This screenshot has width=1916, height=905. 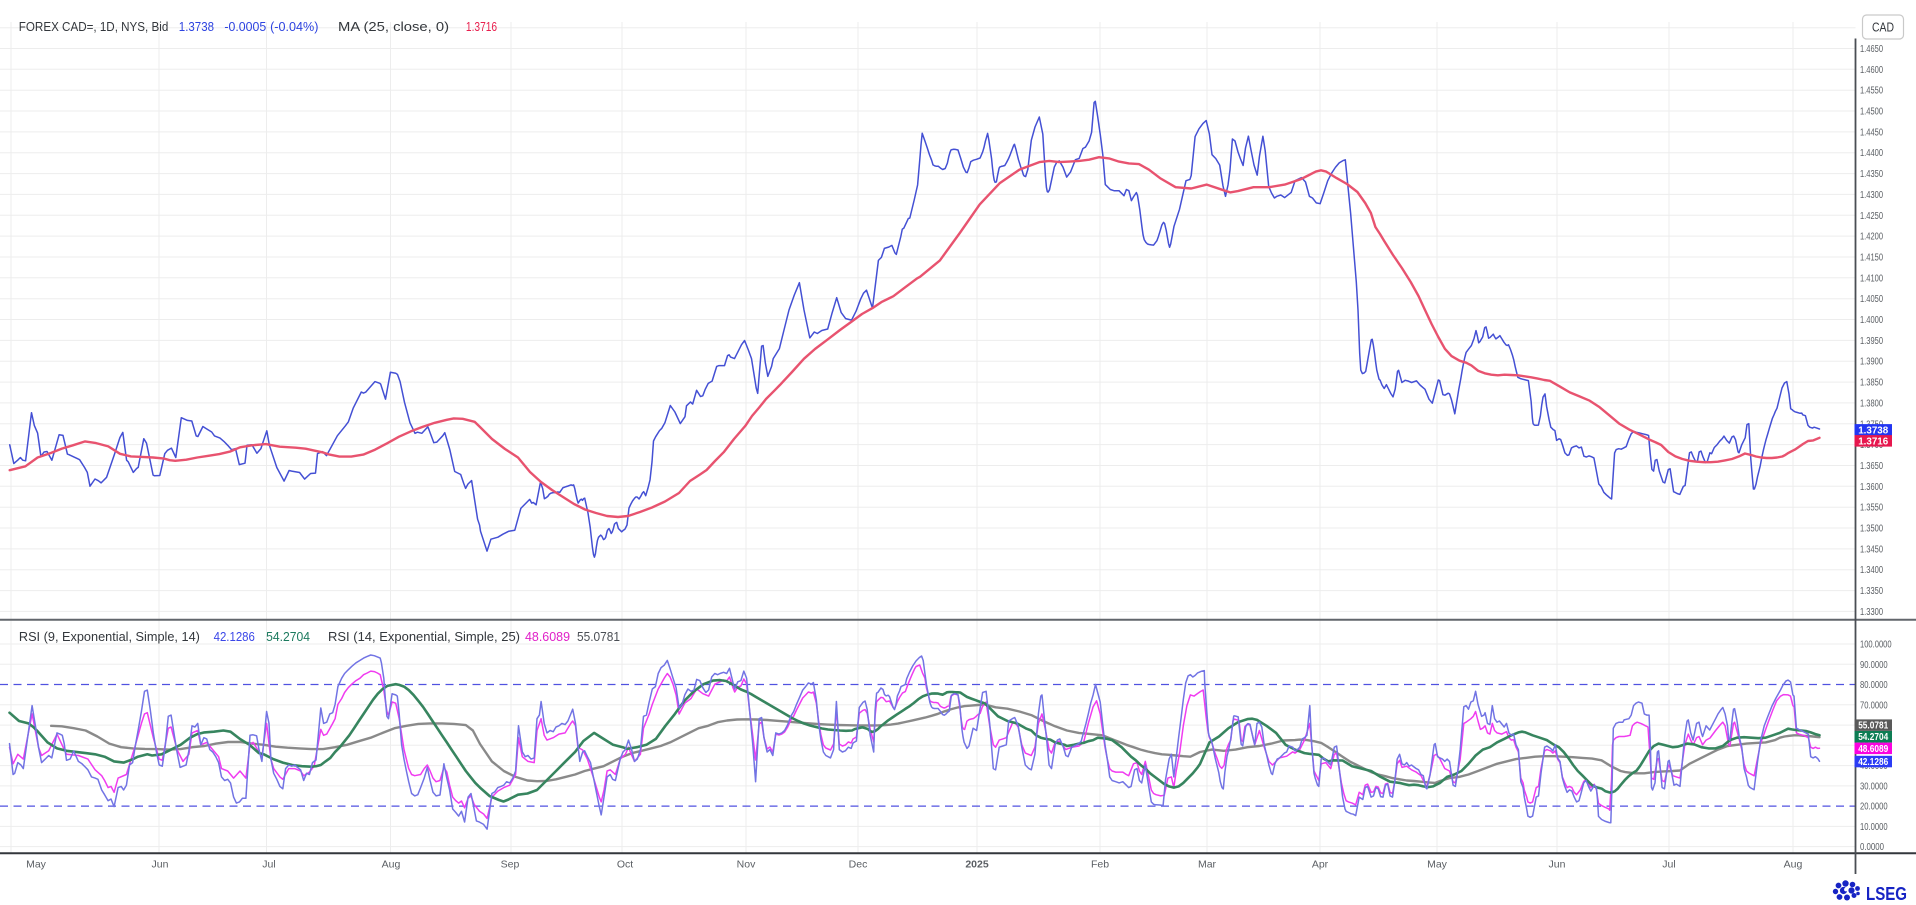 What do you see at coordinates (1871, 341) in the screenshot?
I see `svg-text: 1.3950` at bounding box center [1871, 341].